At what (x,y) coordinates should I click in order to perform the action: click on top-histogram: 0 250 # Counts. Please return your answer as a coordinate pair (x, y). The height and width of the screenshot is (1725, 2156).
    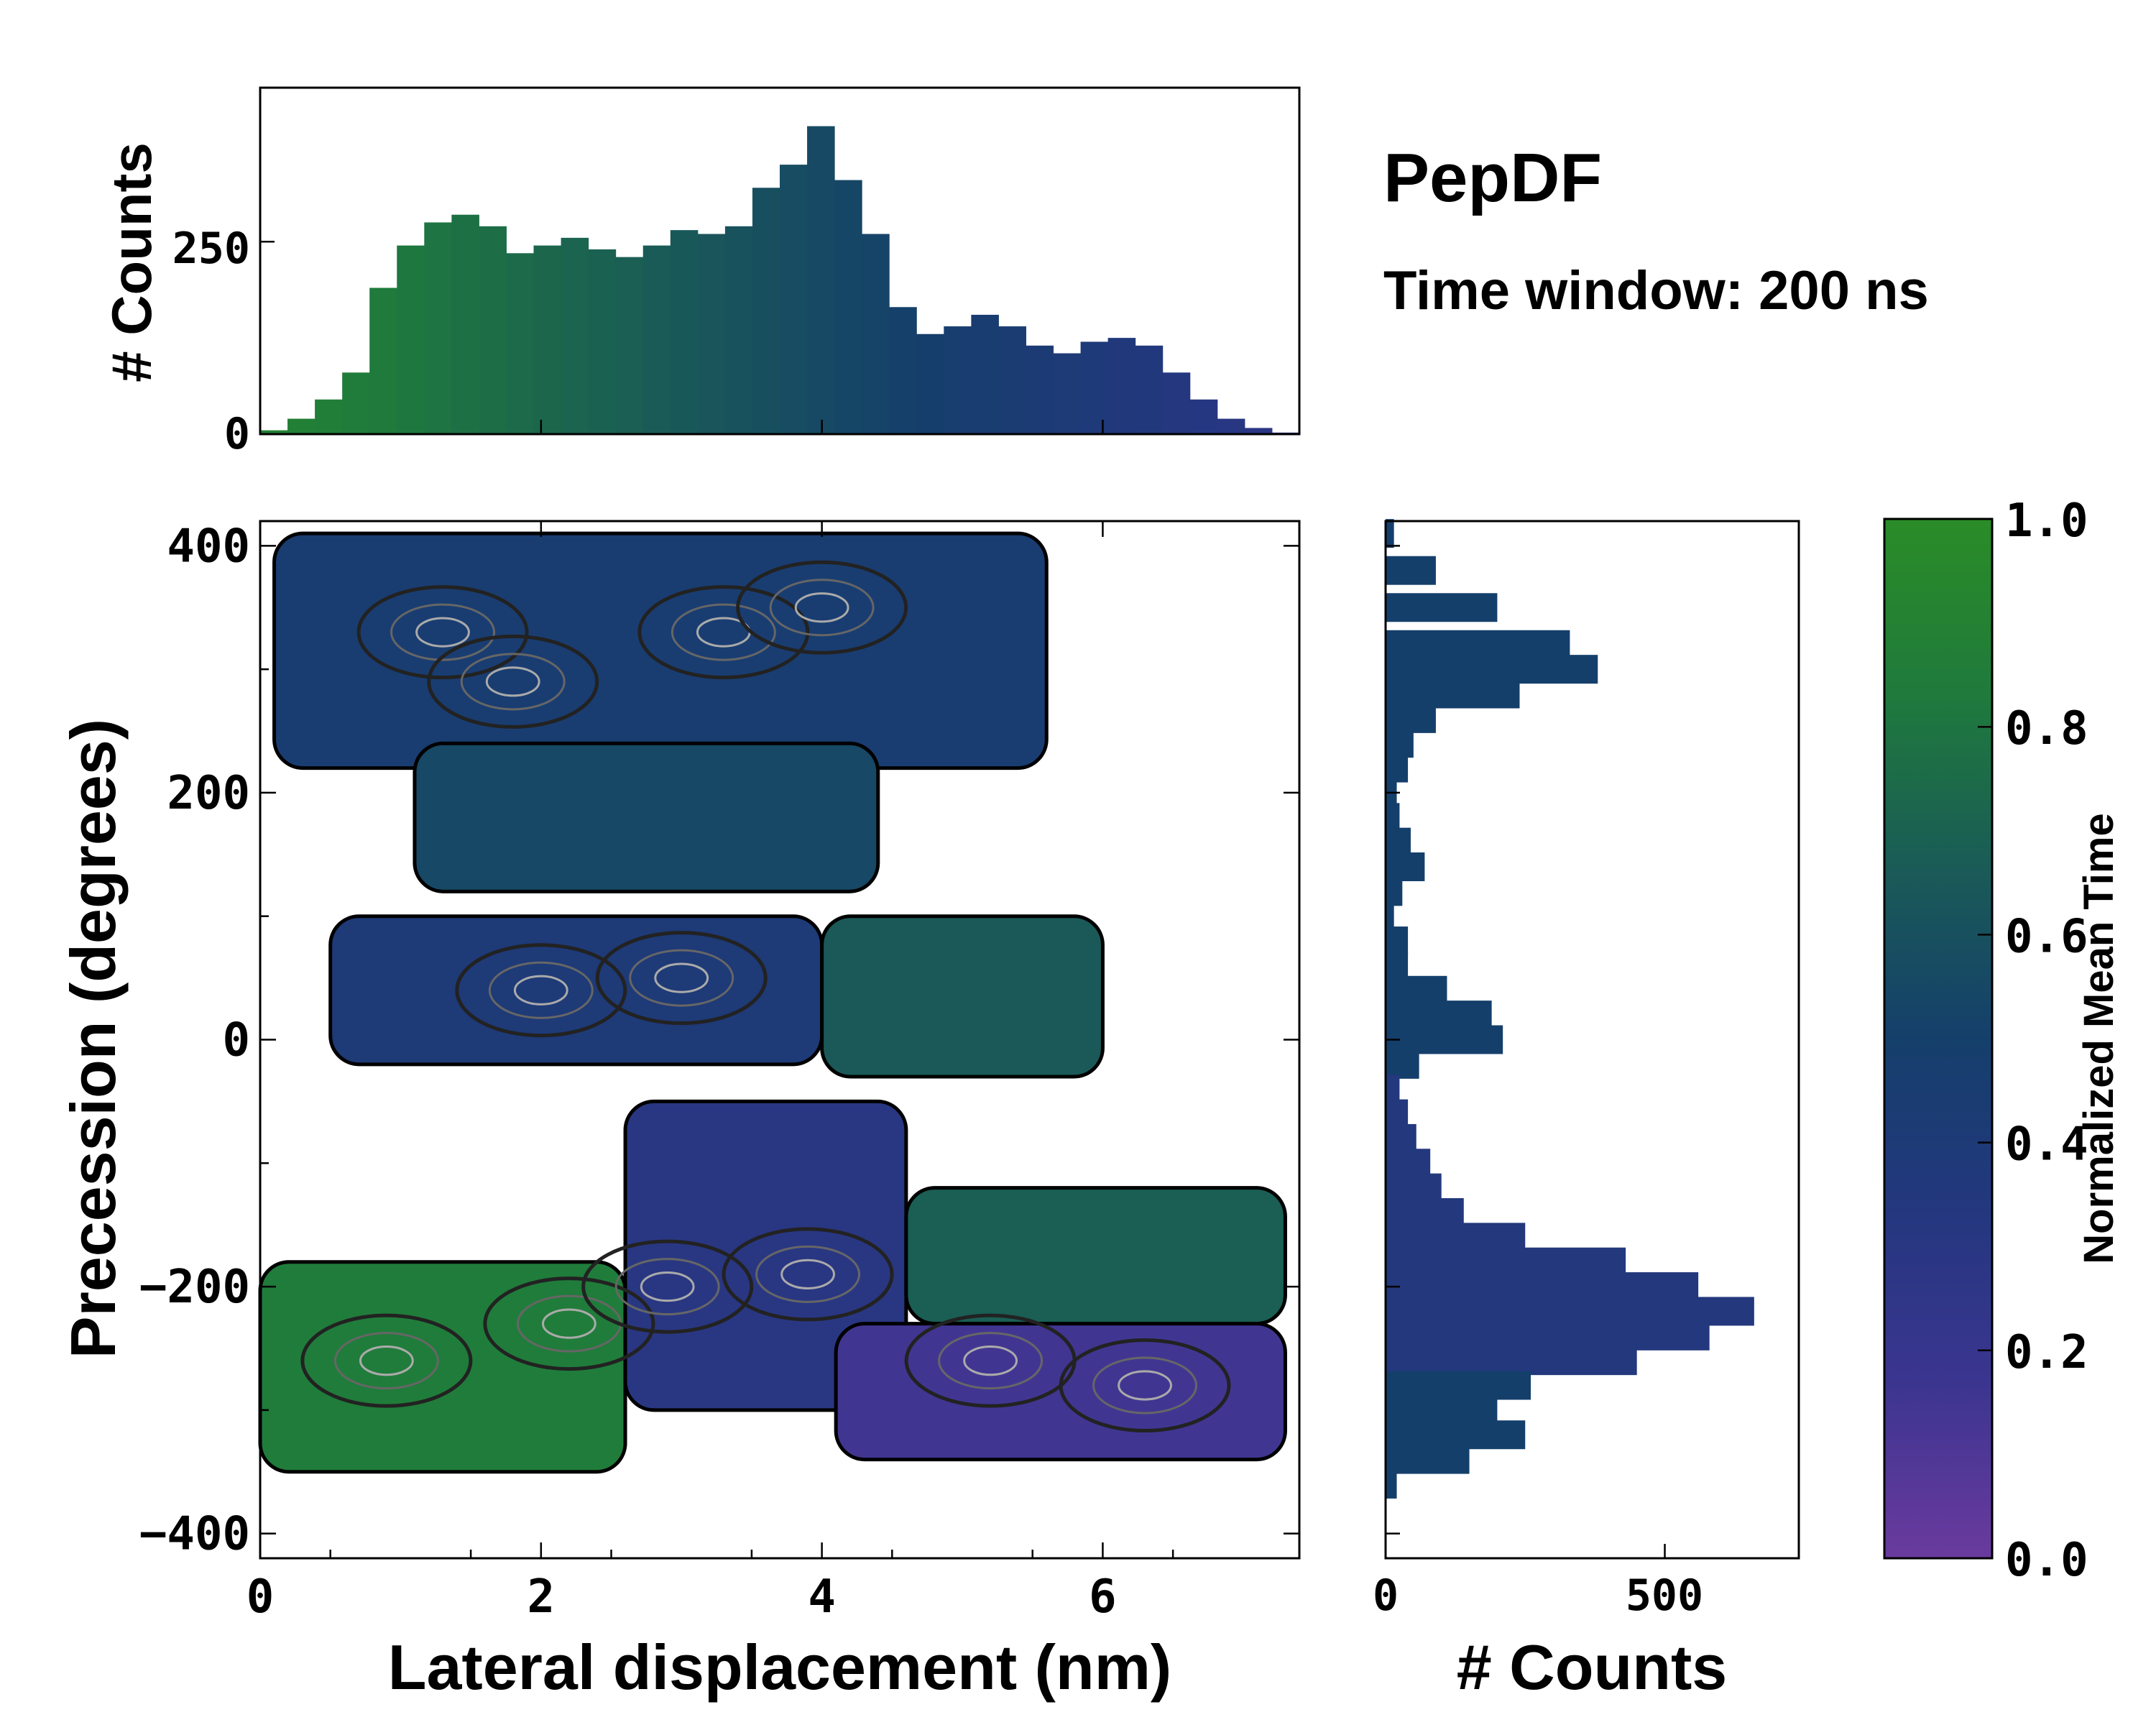
    Looking at the image, I should click on (700, 272).